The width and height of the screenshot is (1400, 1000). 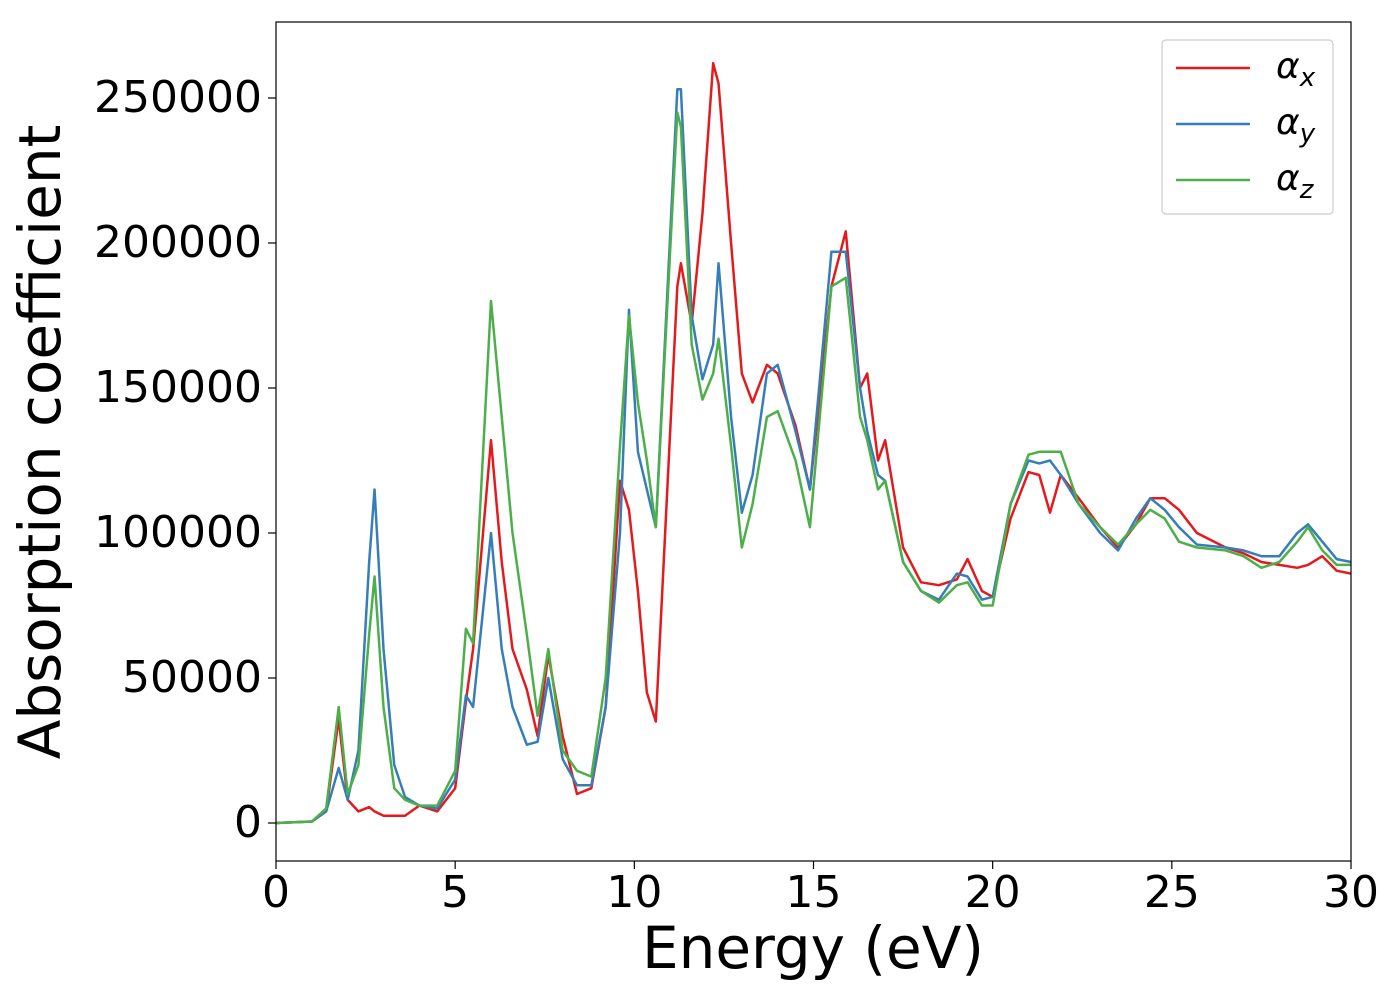 I want to click on x-tick-label: 10, so click(x=634, y=892).